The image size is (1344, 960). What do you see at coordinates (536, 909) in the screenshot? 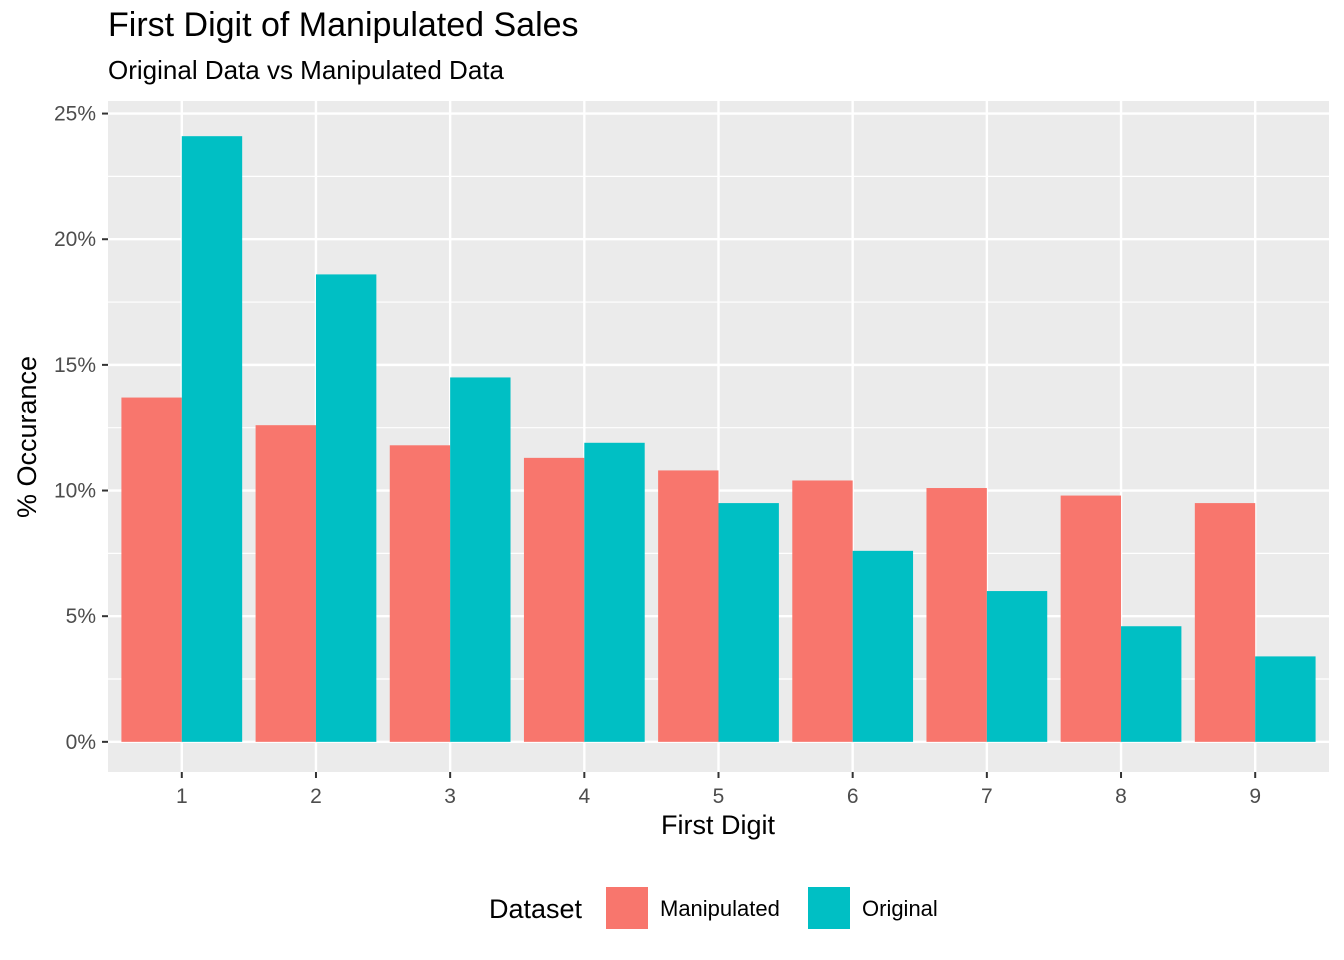
I see `legend-title: Dataset` at bounding box center [536, 909].